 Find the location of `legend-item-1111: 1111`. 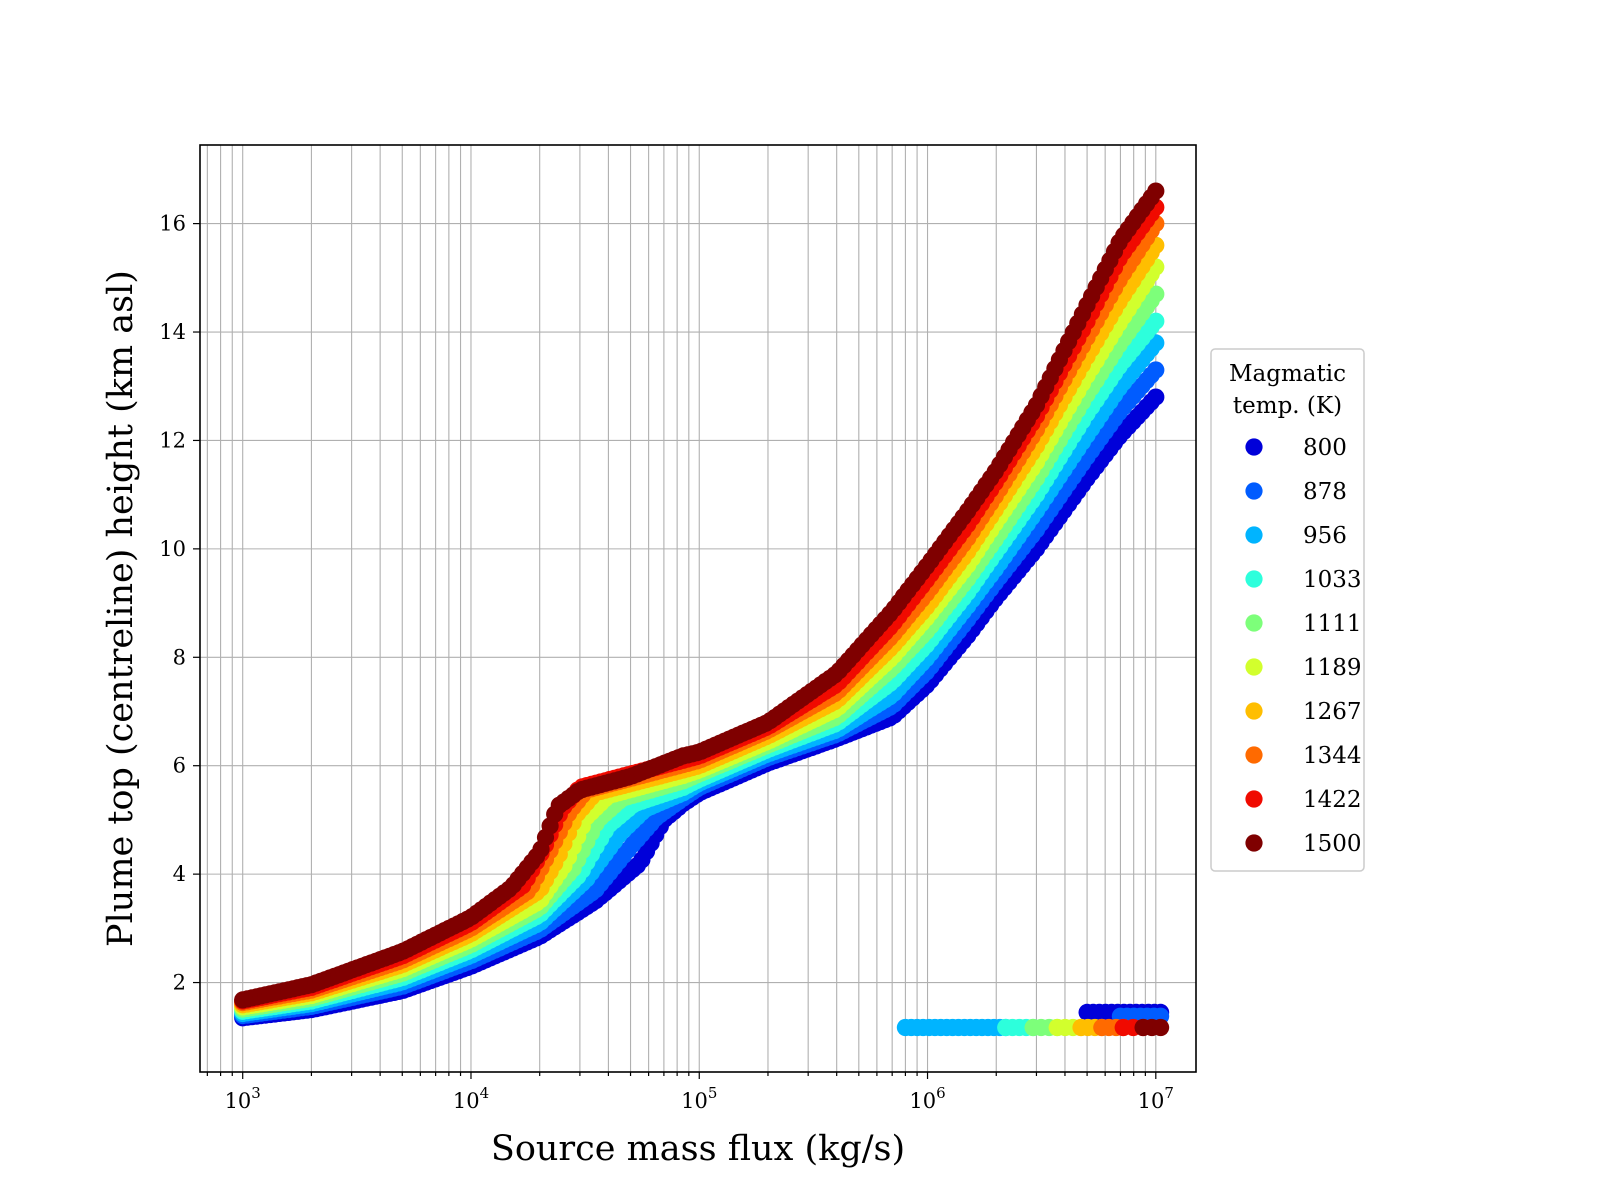

legend-item-1111: 1111 is located at coordinates (1303, 624).